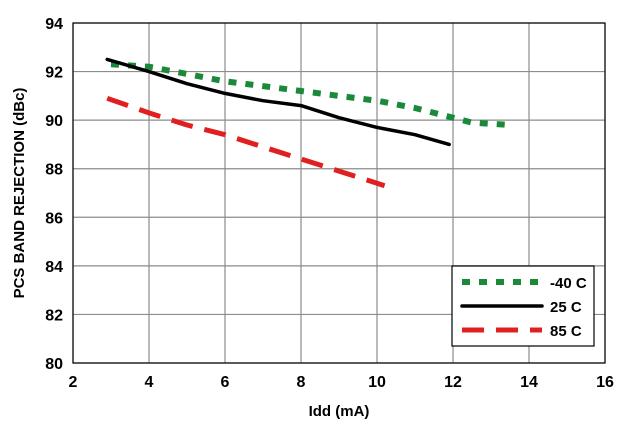 This screenshot has height=428, width=621. What do you see at coordinates (341, 382) in the screenshot?
I see `x-tick-labels: 2 4 6 8 10 12 14 16` at bounding box center [341, 382].